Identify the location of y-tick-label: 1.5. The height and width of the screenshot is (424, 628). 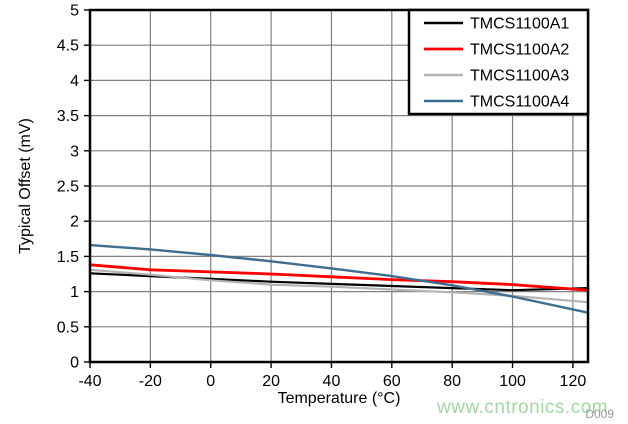
(68, 257).